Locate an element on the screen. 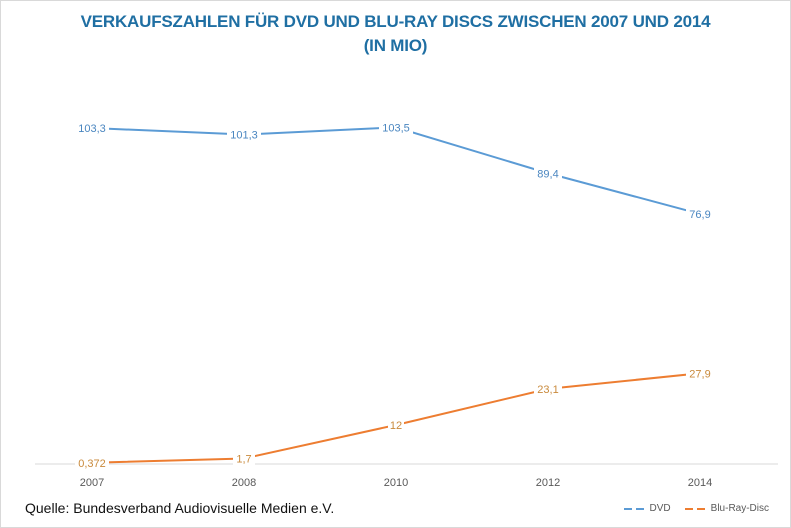 Image resolution: width=791 pixels, height=528 pixels. legend-swatch-dvd is located at coordinates (634, 509).